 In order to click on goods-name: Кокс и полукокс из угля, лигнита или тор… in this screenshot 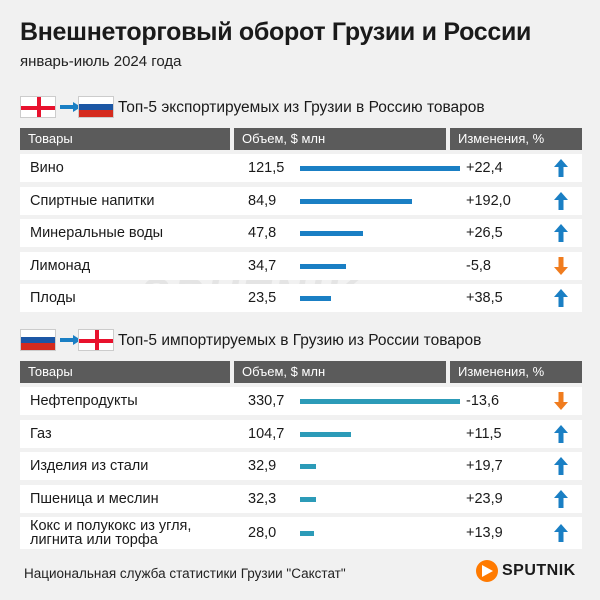, I will do `click(111, 533)`.